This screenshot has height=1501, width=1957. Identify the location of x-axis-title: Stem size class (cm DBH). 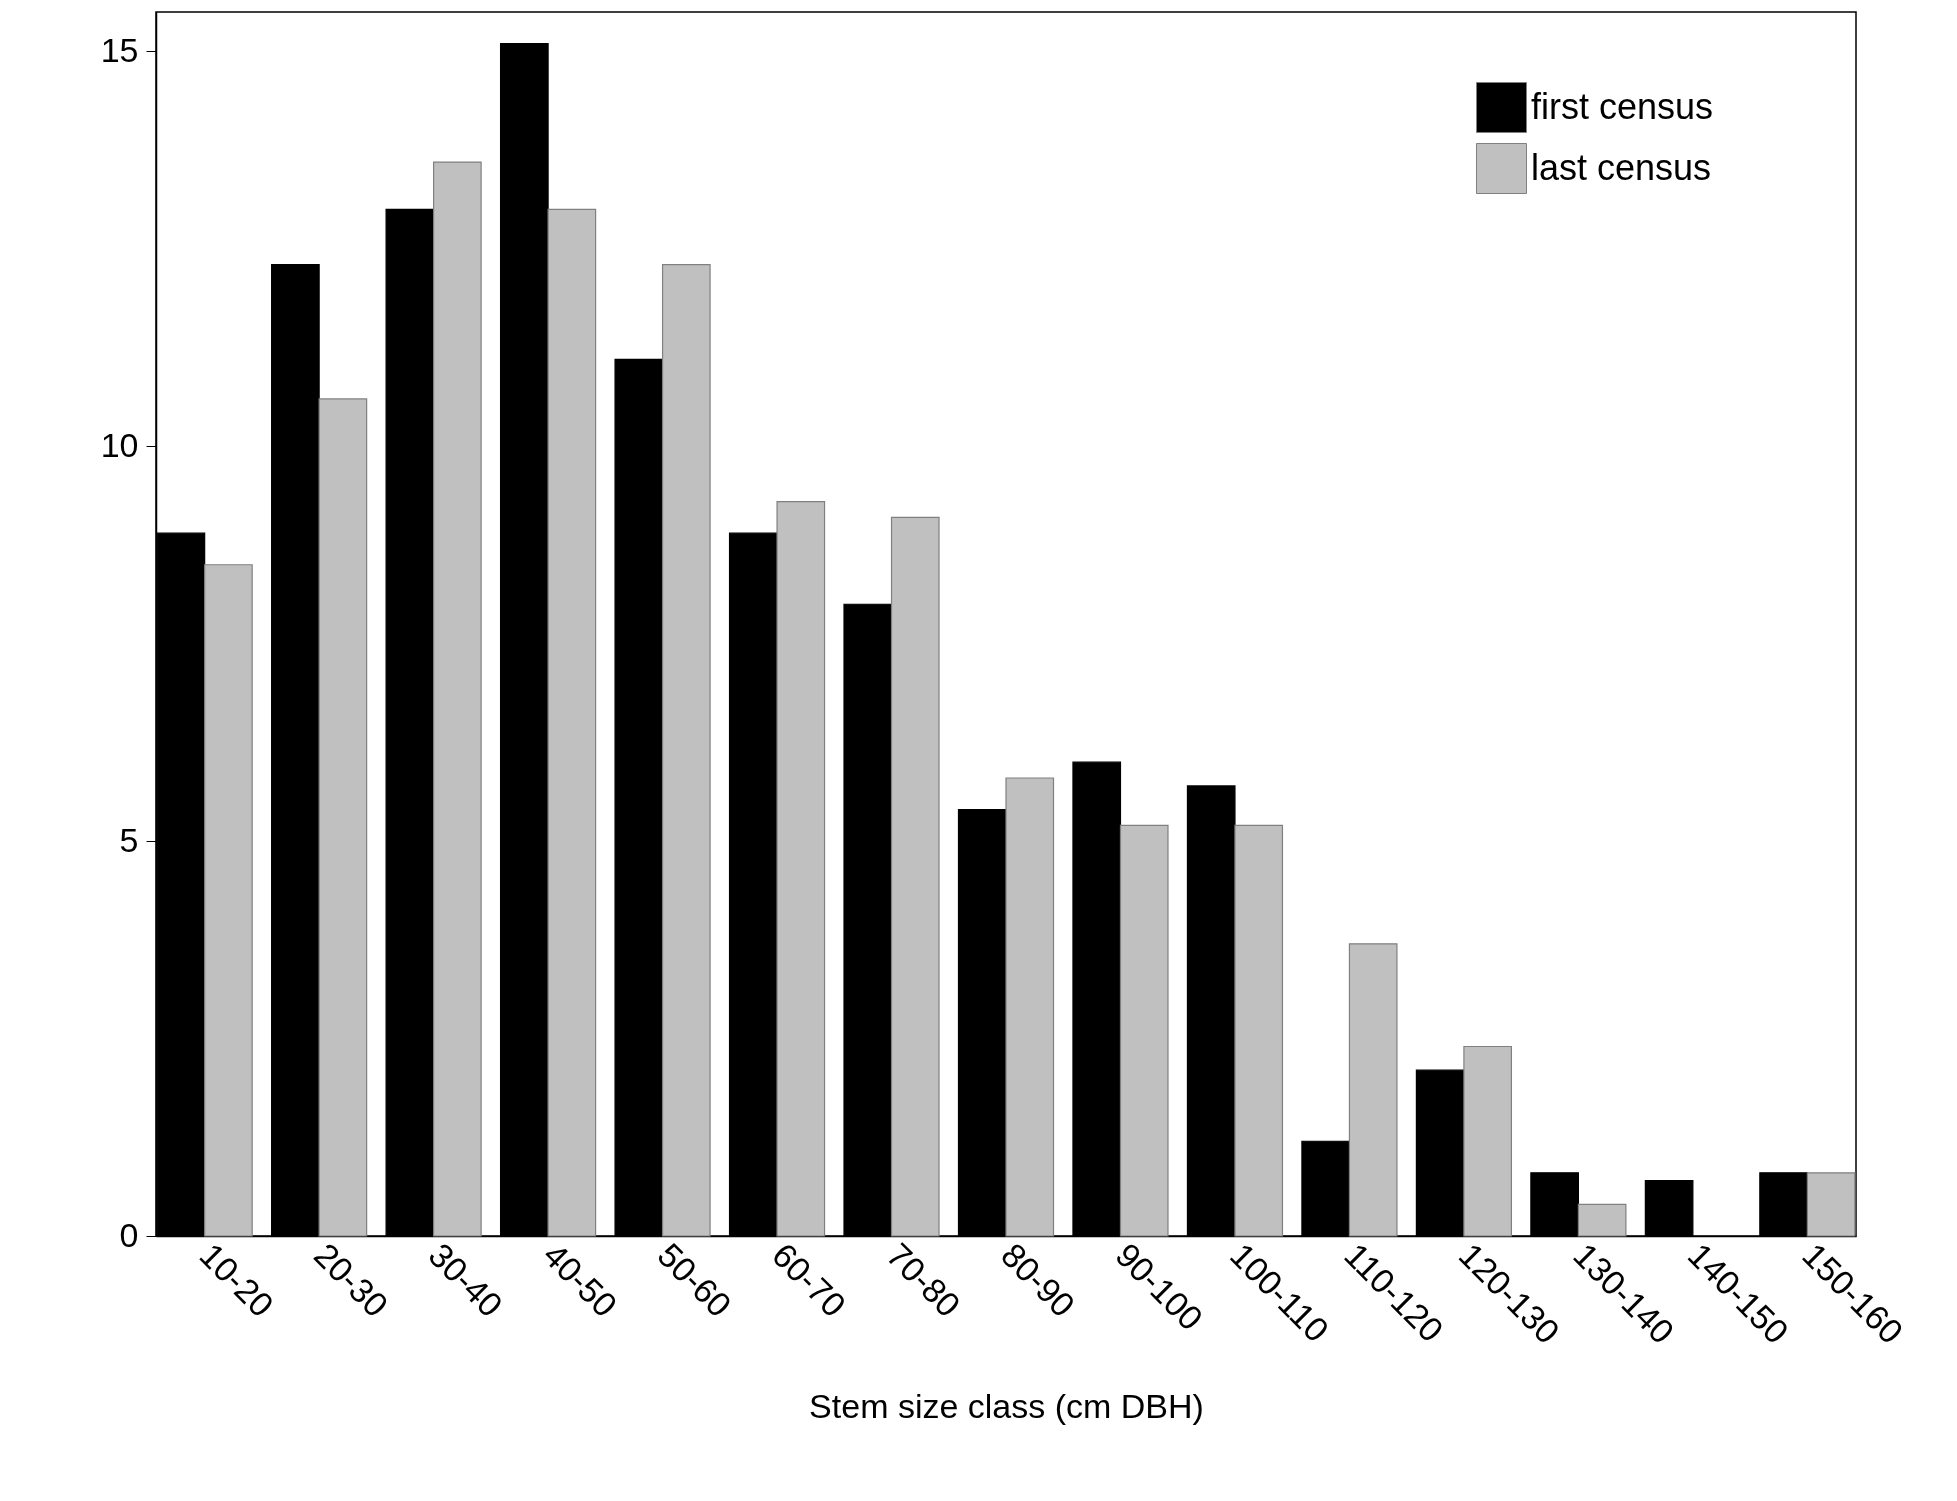
(1006, 1405).